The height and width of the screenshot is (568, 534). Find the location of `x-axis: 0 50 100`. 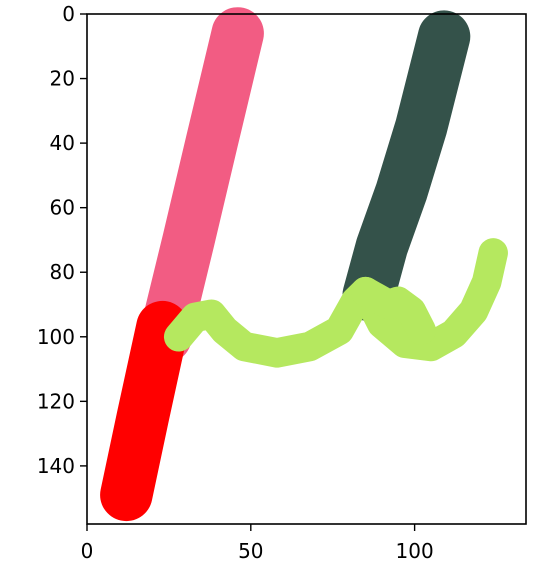

x-axis: 0 50 100 is located at coordinates (257, 543).